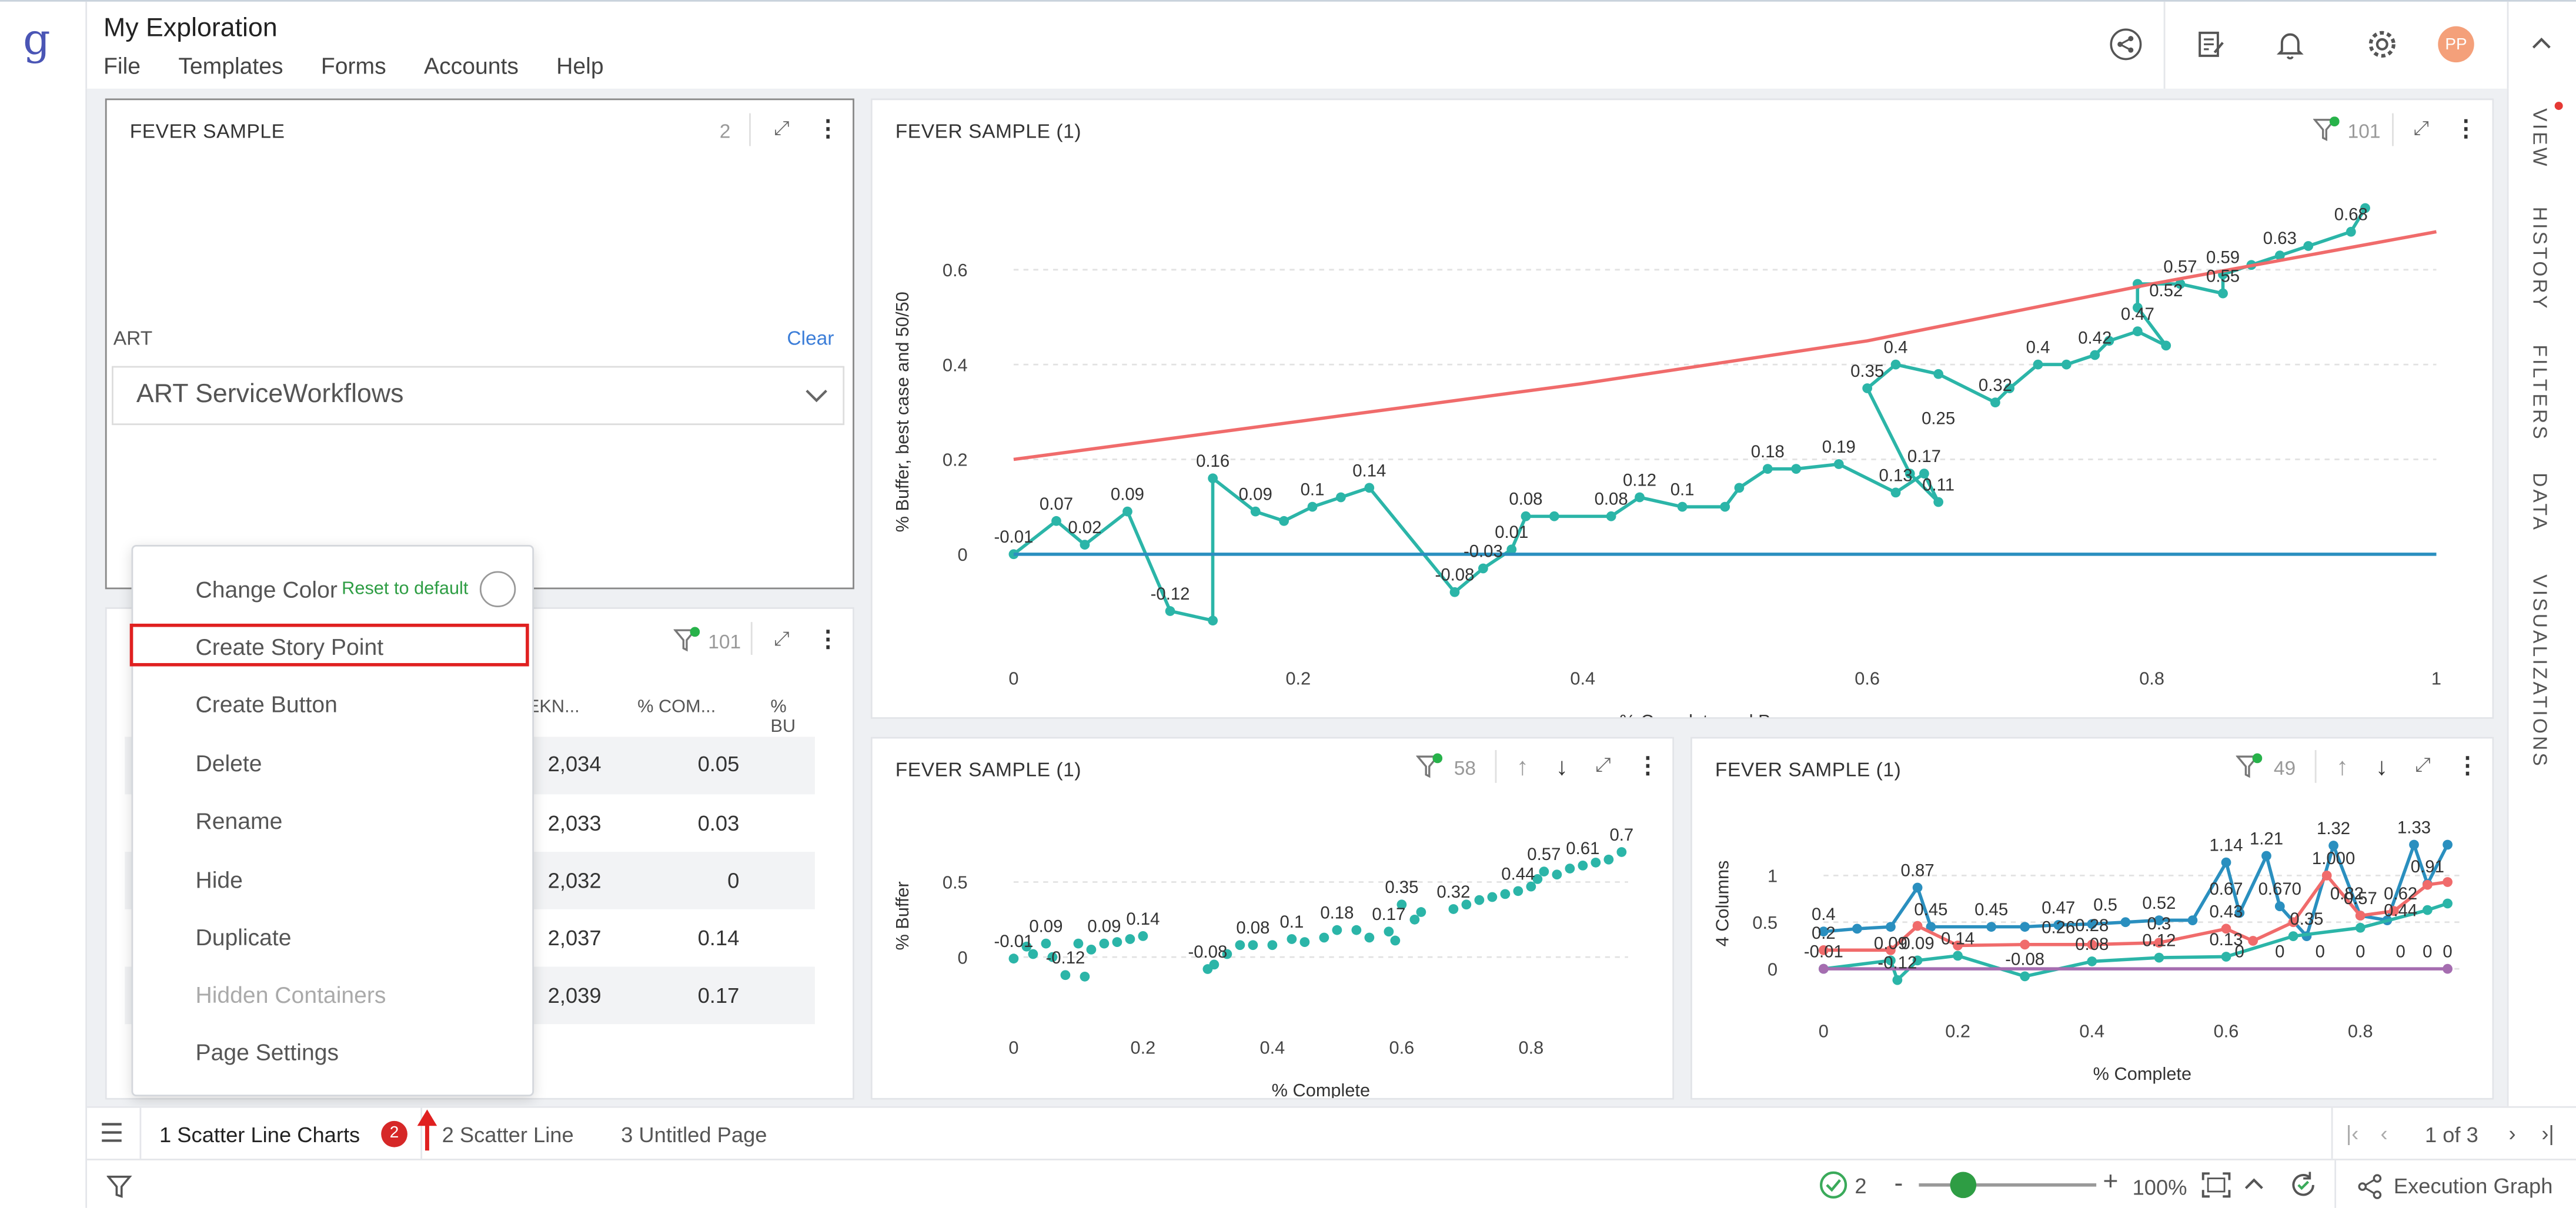 The height and width of the screenshot is (1208, 2576). What do you see at coordinates (228, 763) in the screenshot?
I see `menu-item-delete: Delete` at bounding box center [228, 763].